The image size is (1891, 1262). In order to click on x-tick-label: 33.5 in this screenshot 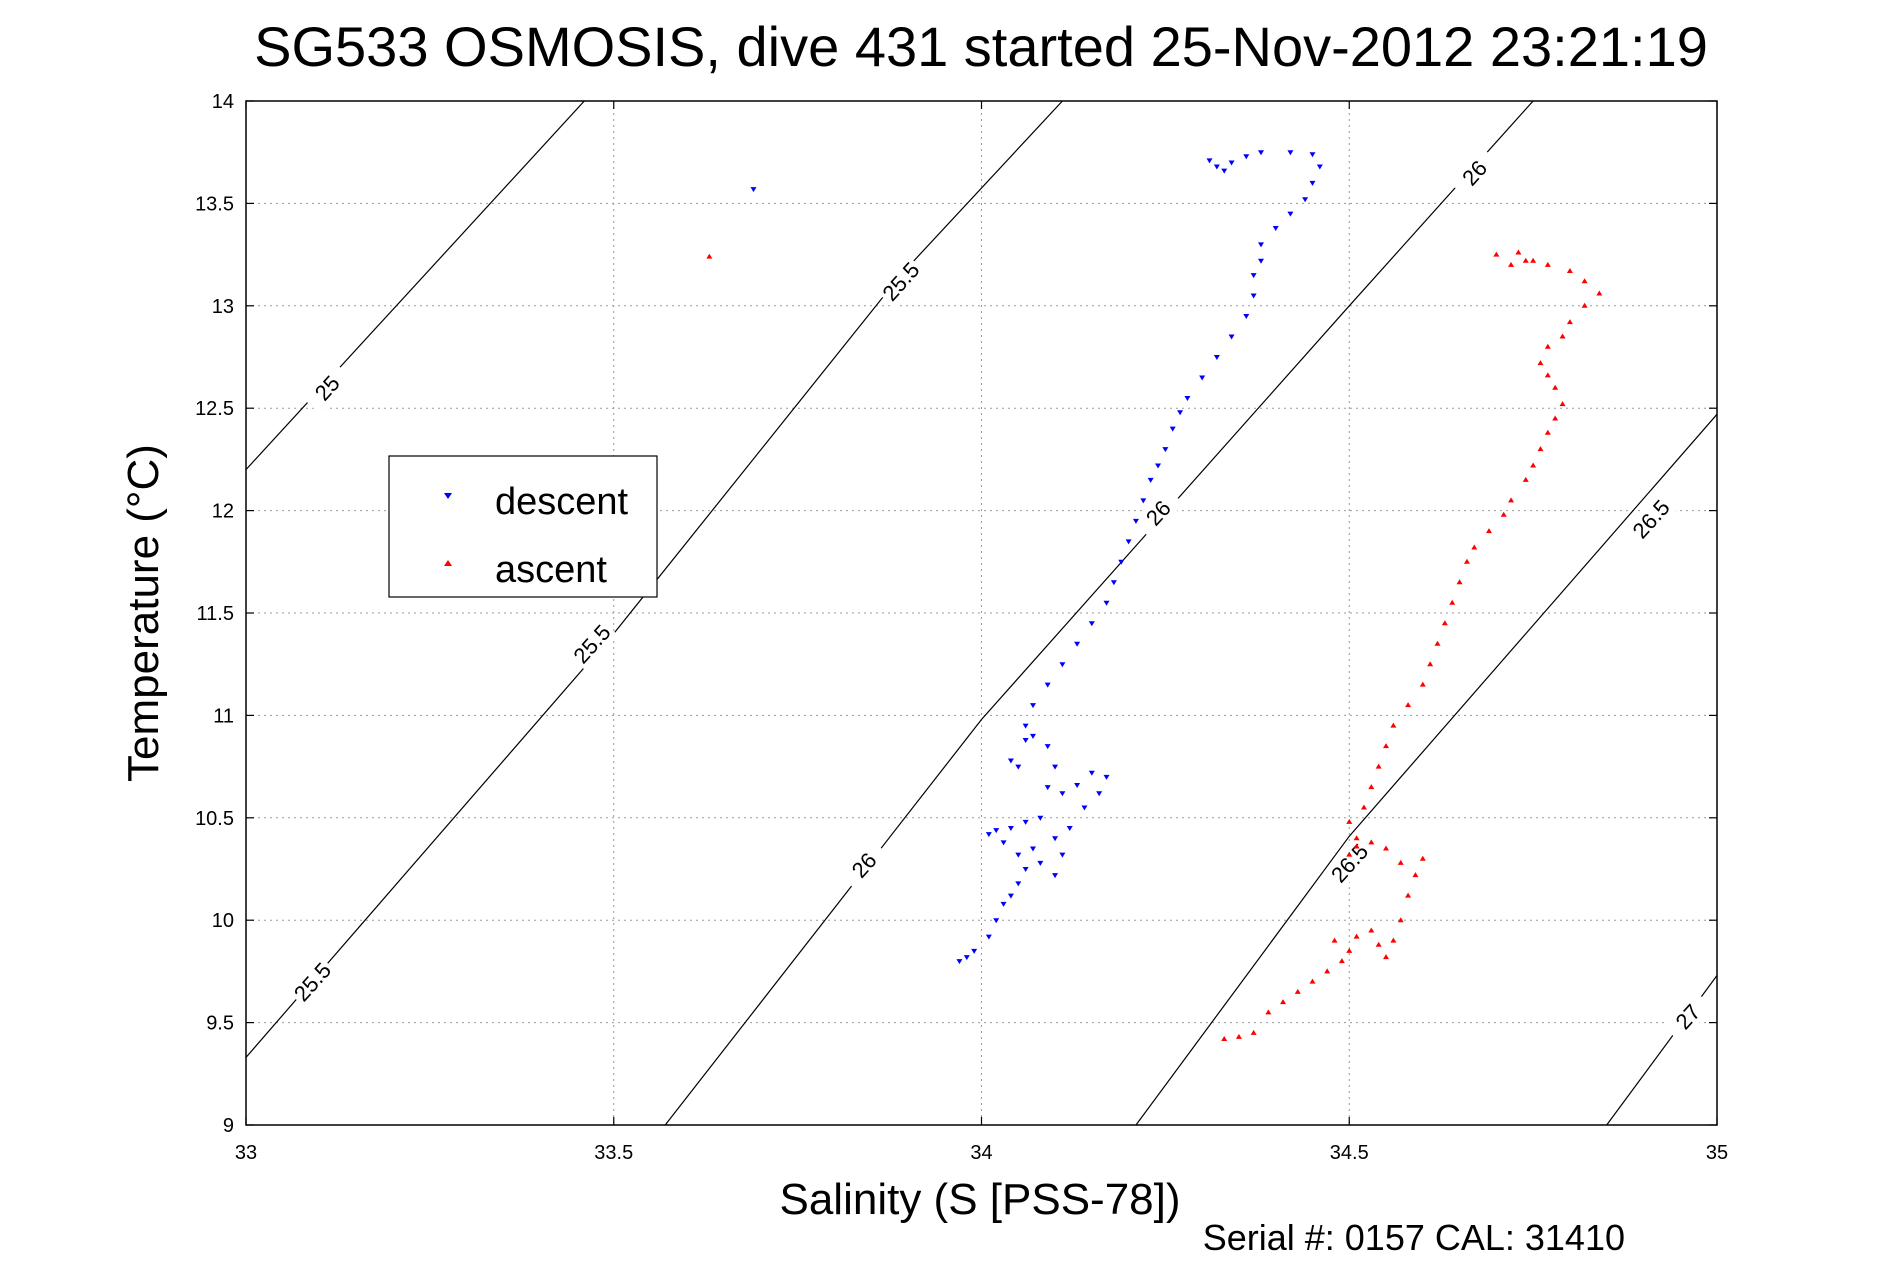, I will do `click(613, 1153)`.